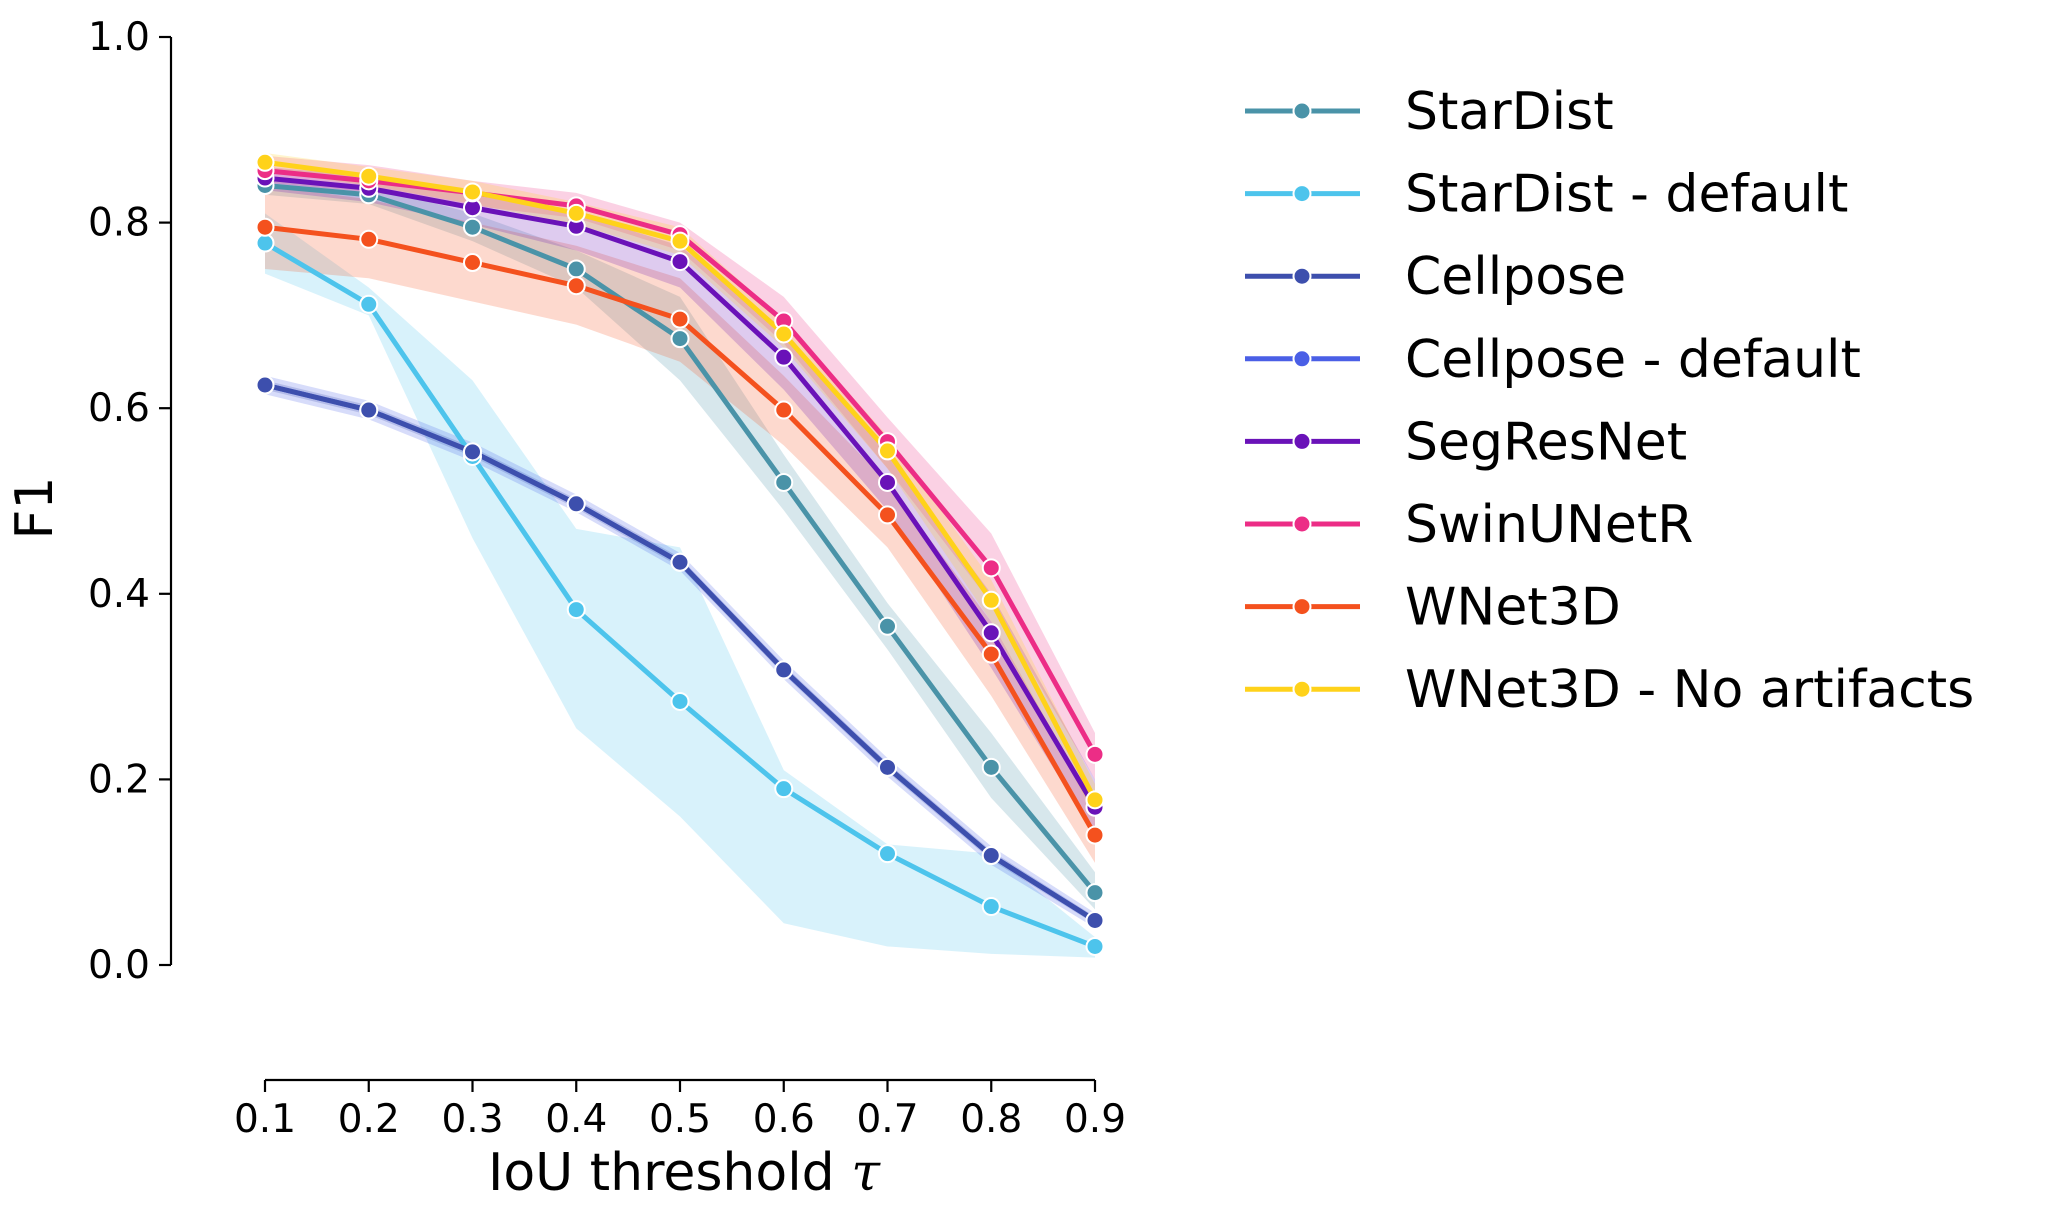 The width and height of the screenshot is (2045, 1218). I want to click on point-wnet3d-no-artifacts-0.3, so click(472, 192).